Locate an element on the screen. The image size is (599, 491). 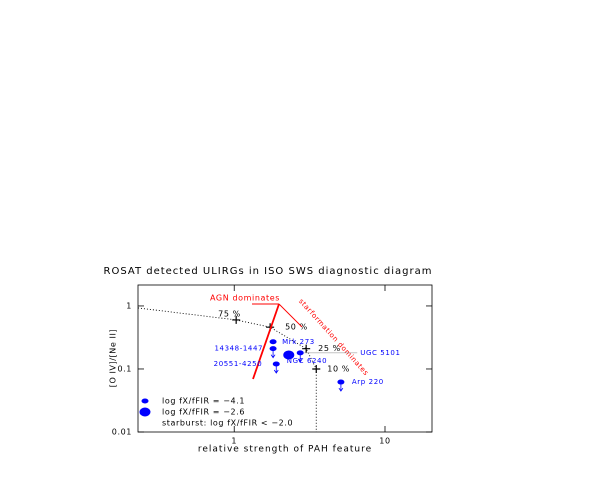
legend-note: starburst: log fX/fFIR < −2.0 is located at coordinates (227, 423).